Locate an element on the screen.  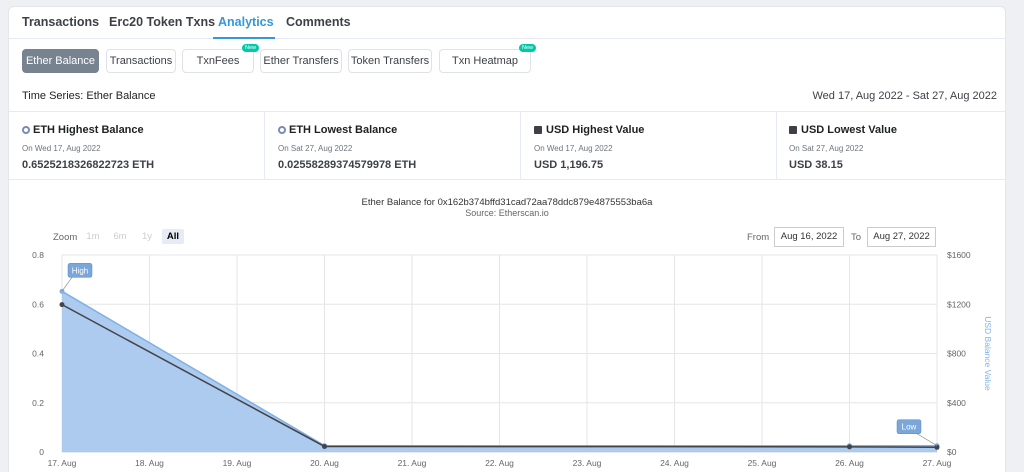
x-tick-label: 17. Aug is located at coordinates (62, 463).